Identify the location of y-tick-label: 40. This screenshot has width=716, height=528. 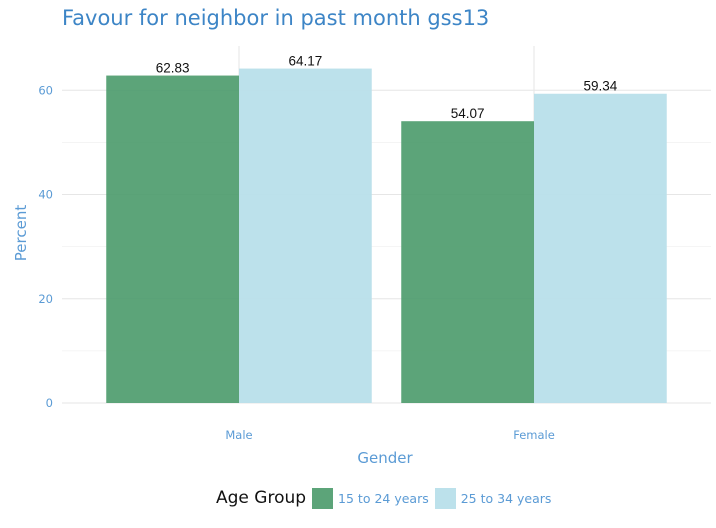
(45, 195).